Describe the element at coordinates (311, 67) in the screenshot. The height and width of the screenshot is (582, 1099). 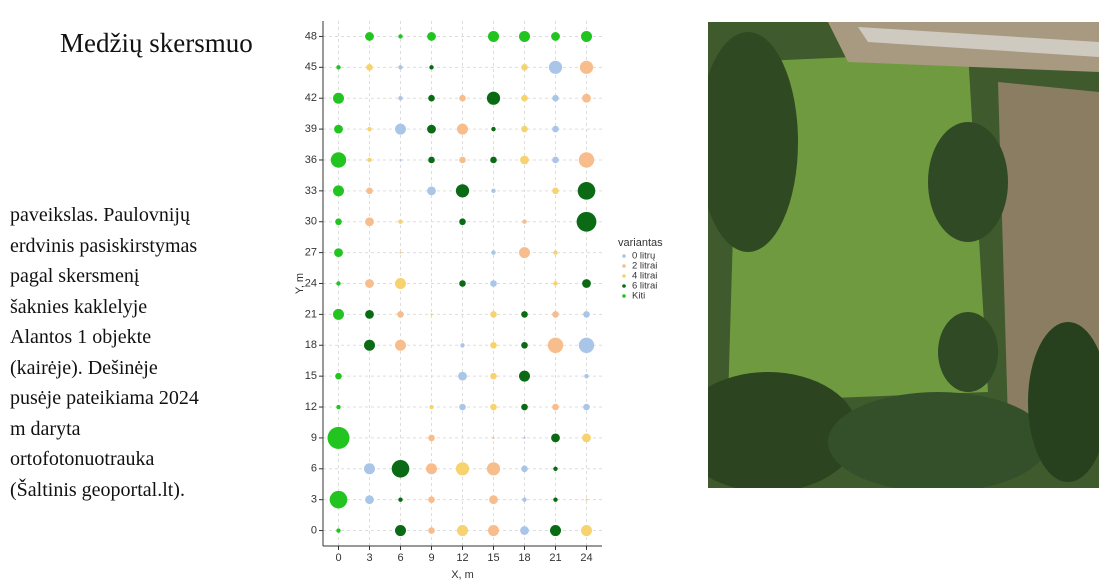
I see `y-tick-label: 45` at that location.